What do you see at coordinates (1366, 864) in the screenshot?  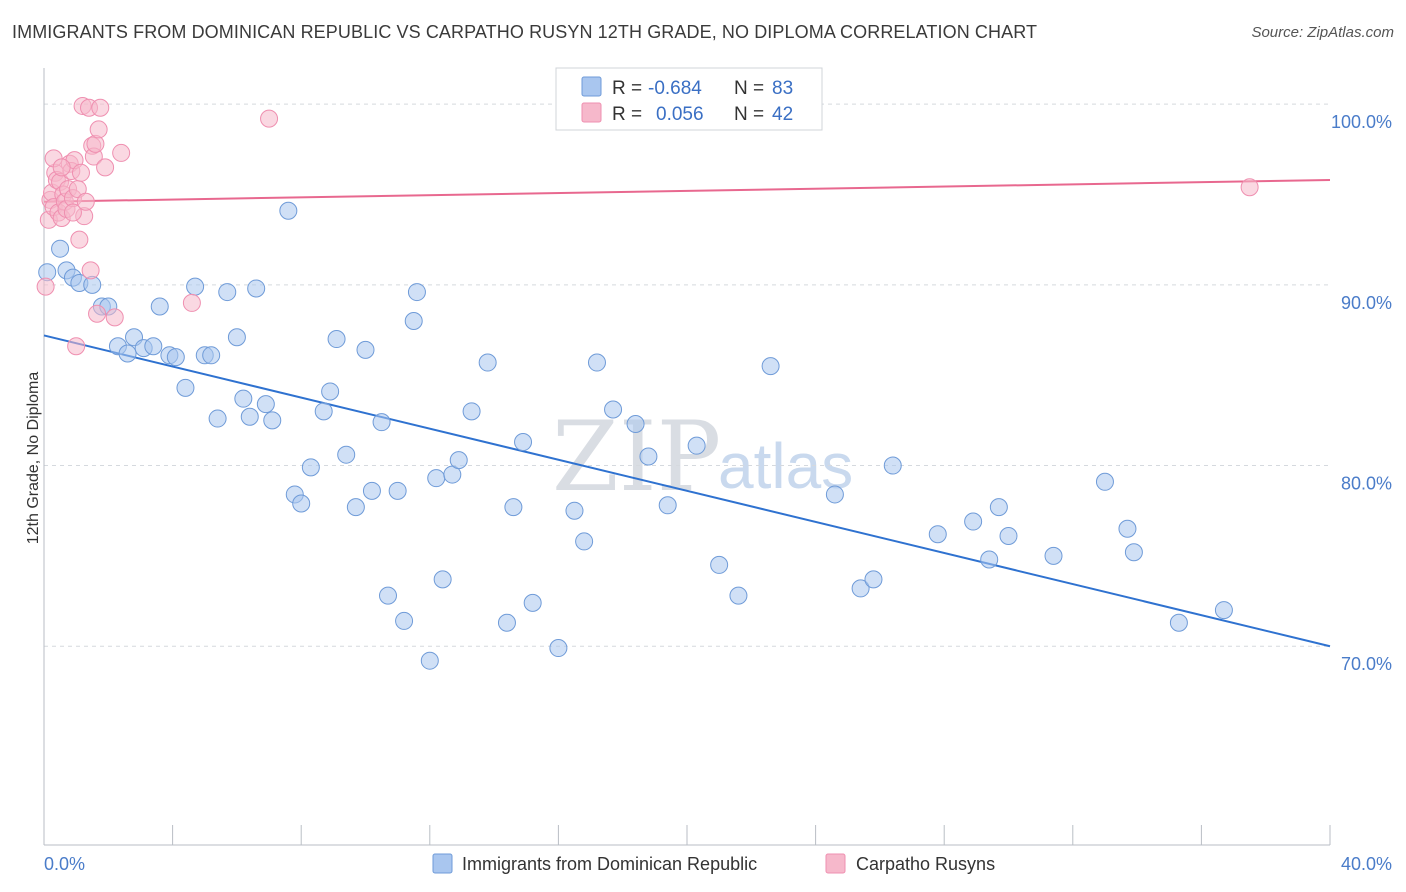 I see `x-tick-label: 40.0%` at bounding box center [1366, 864].